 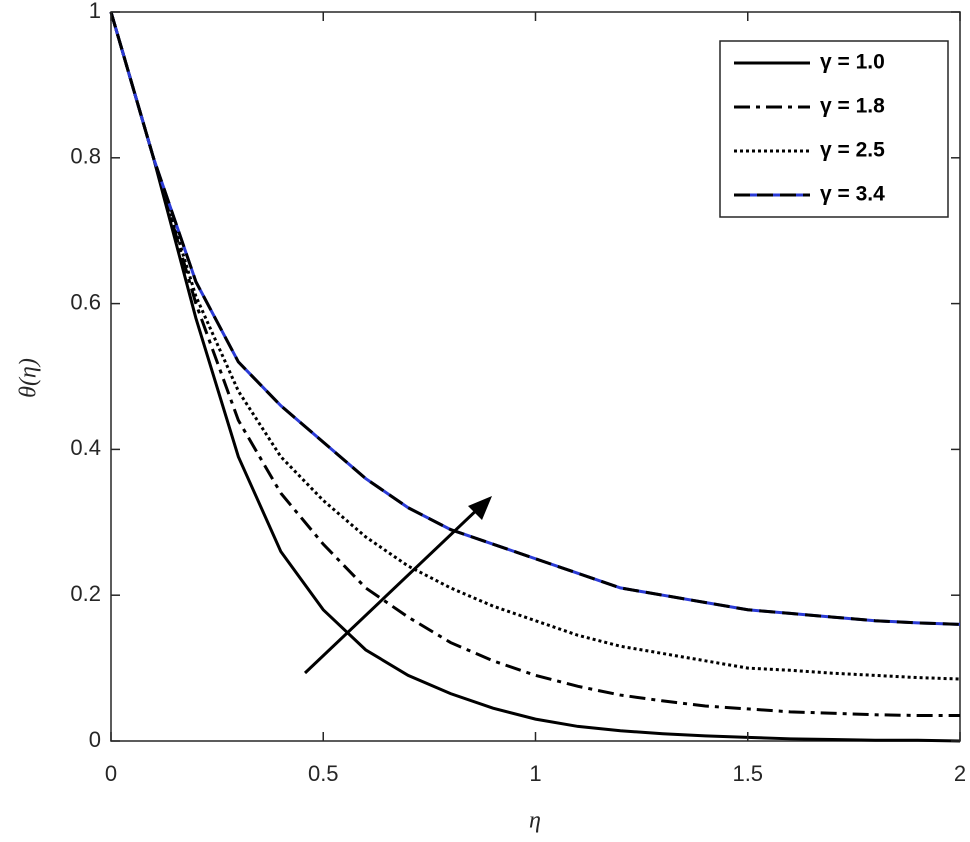 I want to click on legend-label: γ = 2.5, so click(x=852, y=150).